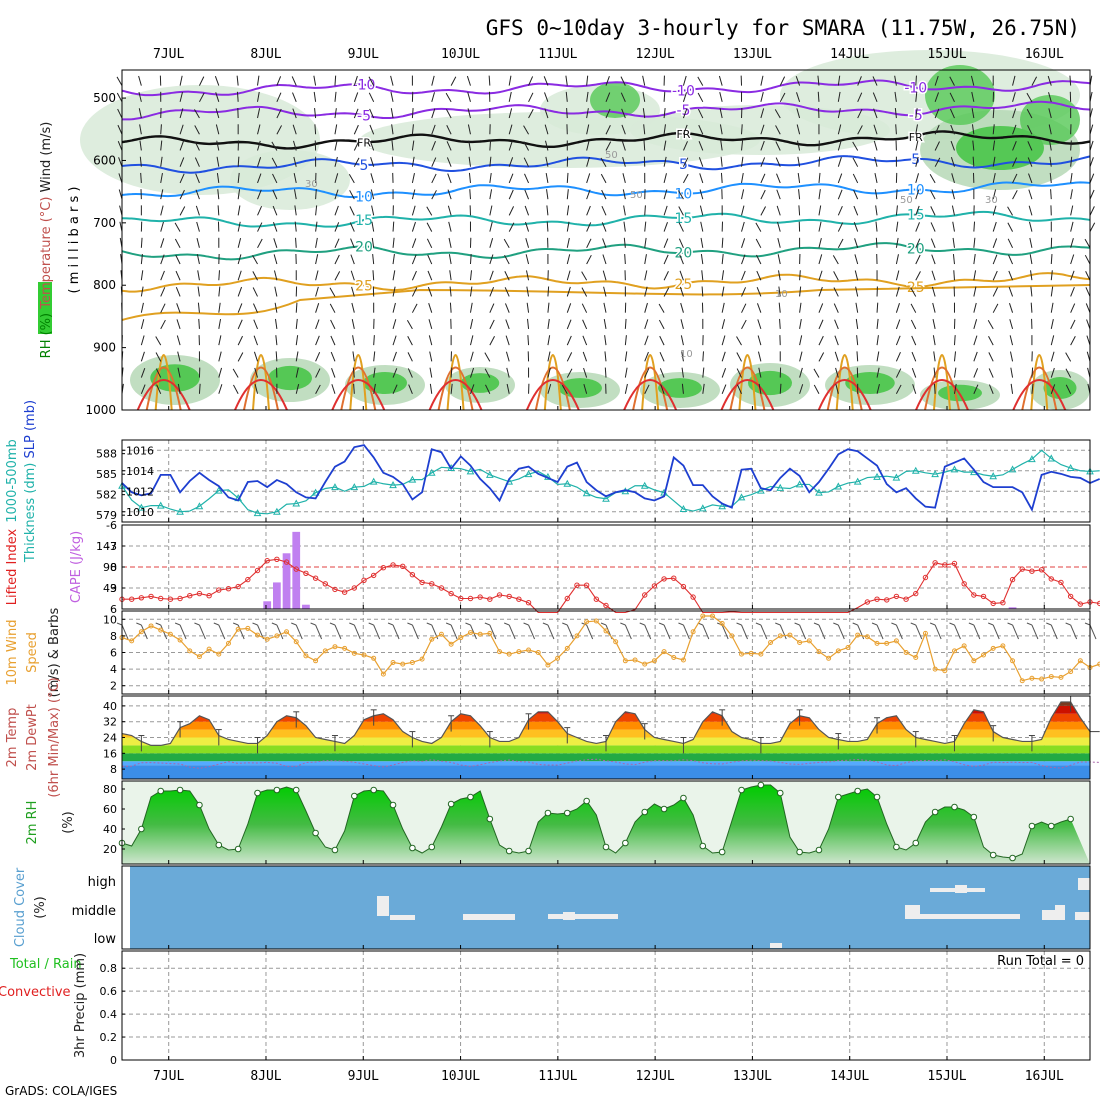 The image size is (1100, 1100). Describe the element at coordinates (364, 221) in the screenshot. I see `isotherm-label: 15` at that location.